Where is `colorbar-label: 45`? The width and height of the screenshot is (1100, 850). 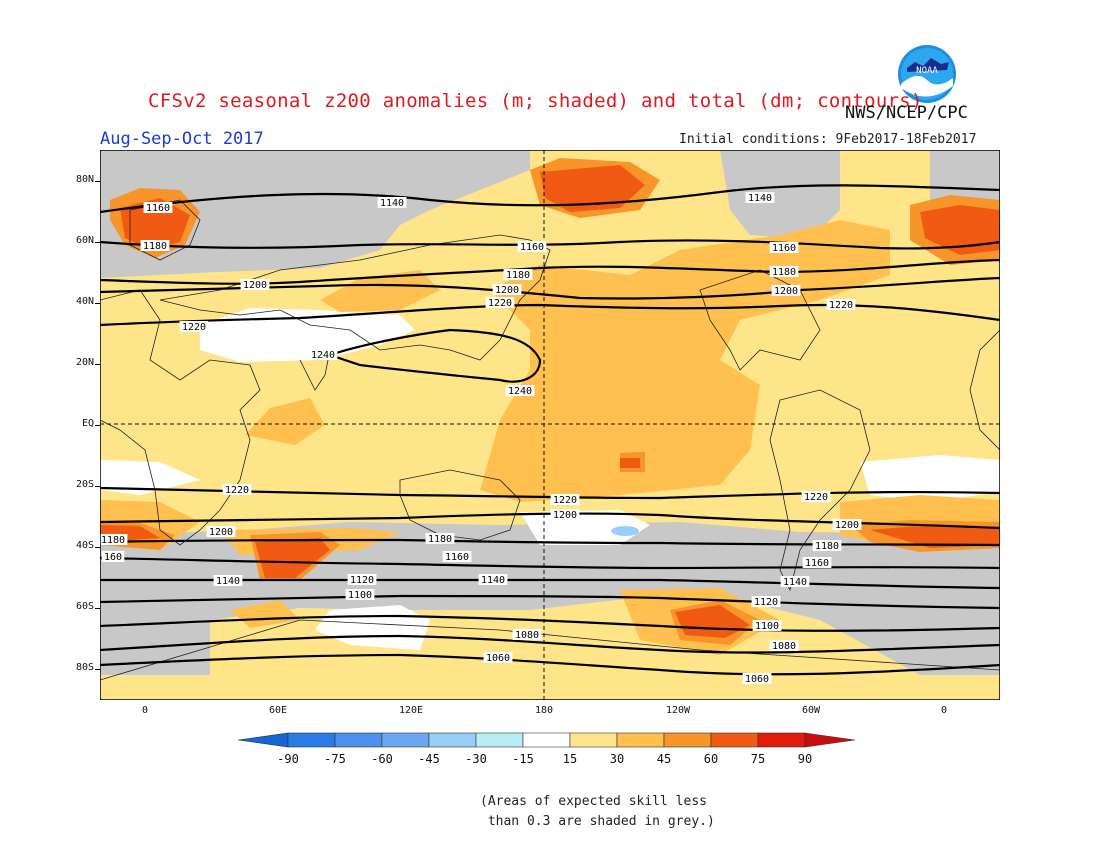
colorbar-label: 45 is located at coordinates (664, 759).